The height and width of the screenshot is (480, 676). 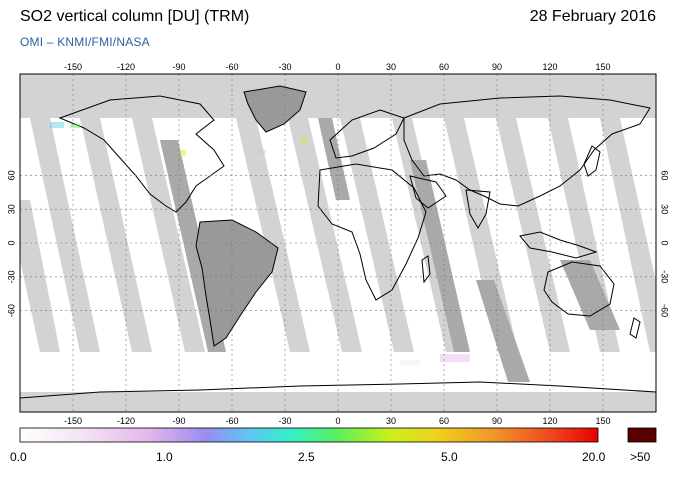 What do you see at coordinates (592, 16) in the screenshot?
I see `map-date: 28 February 2016` at bounding box center [592, 16].